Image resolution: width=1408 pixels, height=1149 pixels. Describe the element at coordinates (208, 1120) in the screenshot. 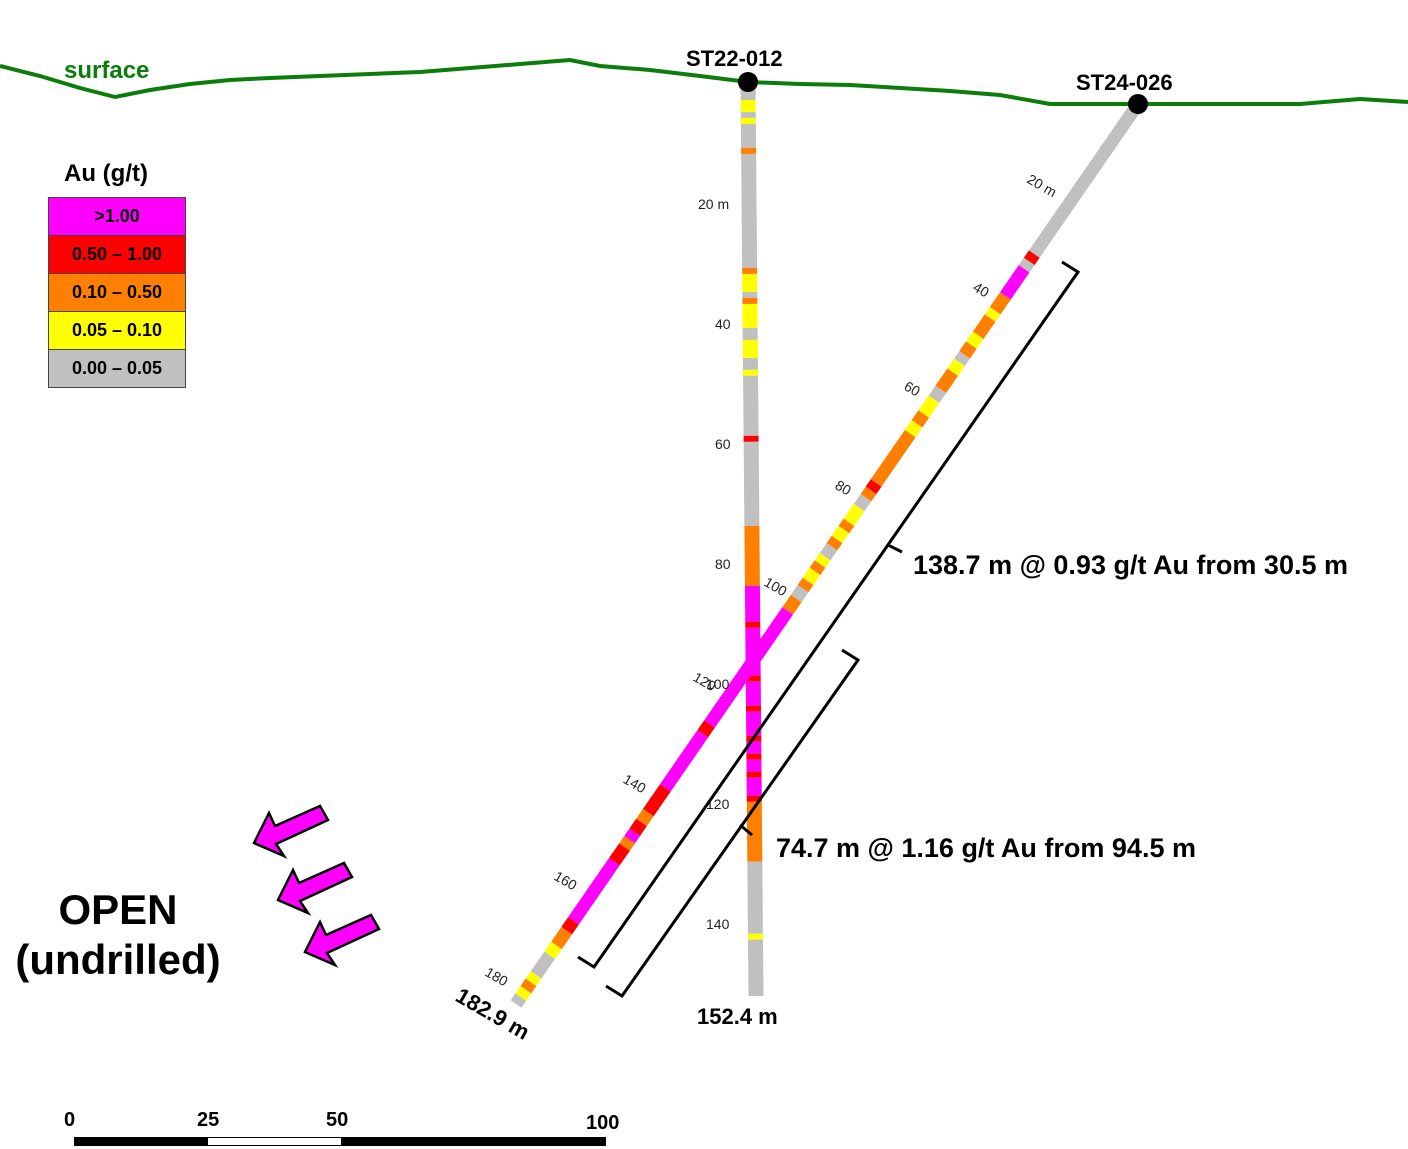

I see `scale-tick: 25` at that location.